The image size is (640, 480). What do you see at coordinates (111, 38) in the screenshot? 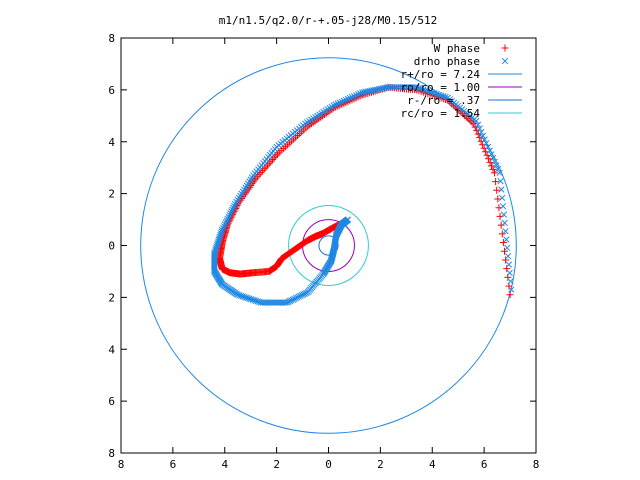
I see `y-tick-label: 8` at bounding box center [111, 38].